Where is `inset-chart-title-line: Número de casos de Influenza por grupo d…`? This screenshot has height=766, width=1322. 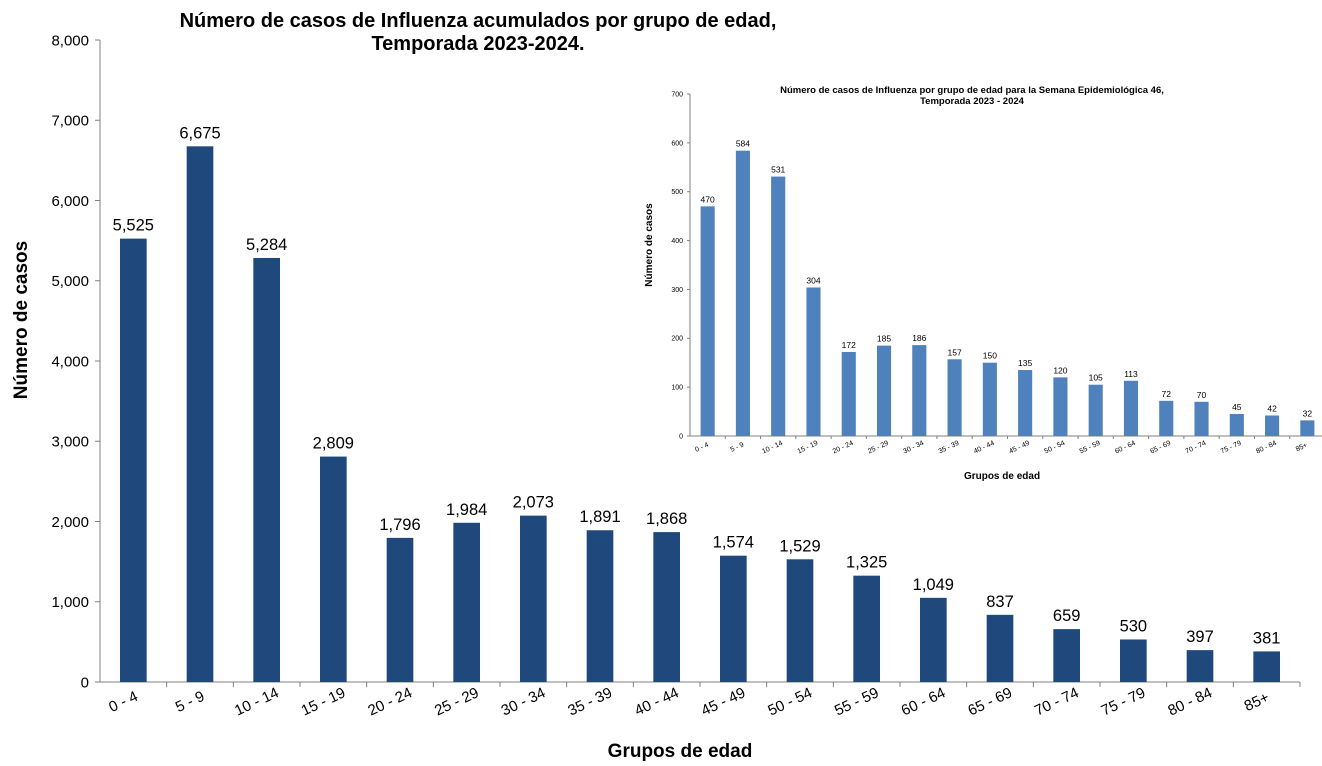 inset-chart-title-line: Número de casos de Influenza por grupo d… is located at coordinates (972, 90).